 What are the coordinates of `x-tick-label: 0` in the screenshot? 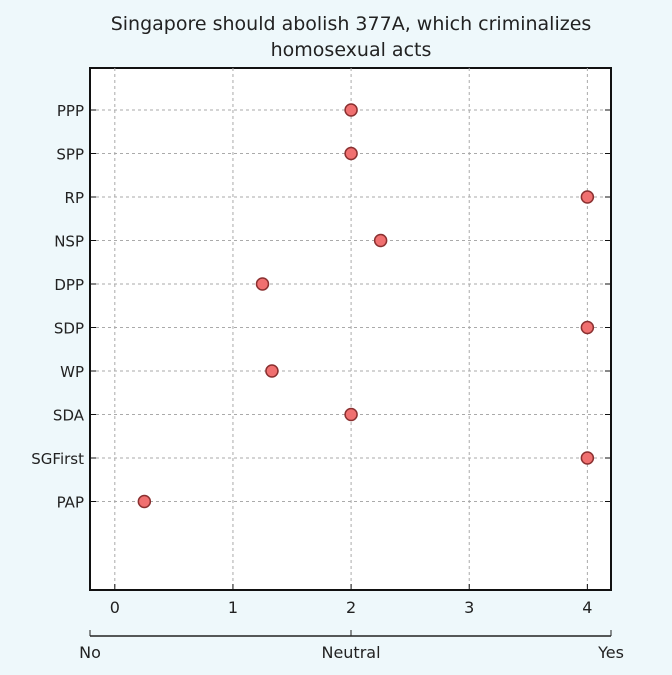 It's located at (115, 607).